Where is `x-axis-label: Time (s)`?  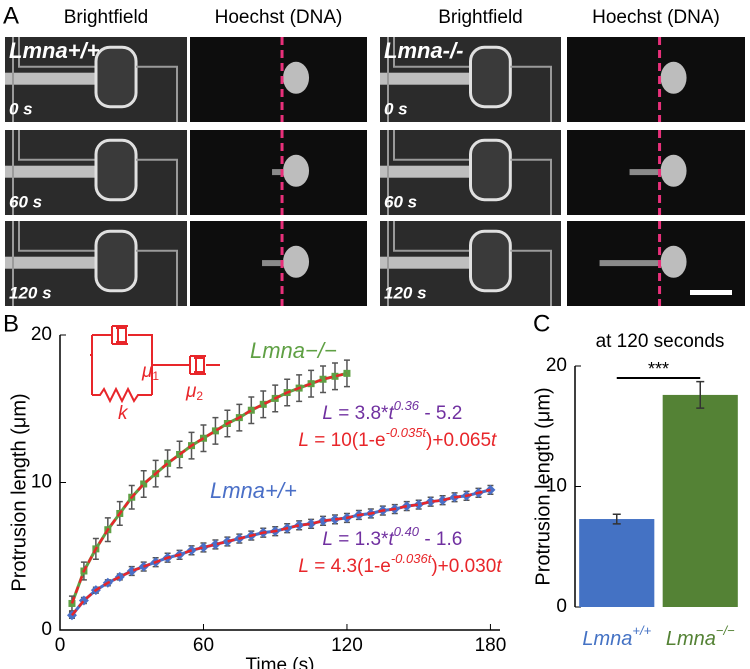
x-axis-label: Time (s) is located at coordinates (280, 662).